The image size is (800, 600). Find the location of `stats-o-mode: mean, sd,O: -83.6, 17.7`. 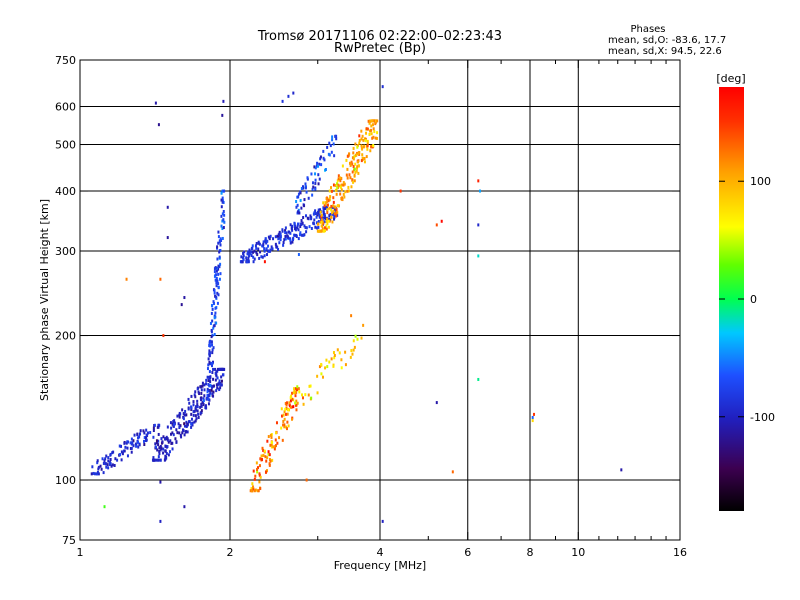

stats-o-mode: mean, sd,O: -83.6, 17.7 is located at coordinates (667, 40).